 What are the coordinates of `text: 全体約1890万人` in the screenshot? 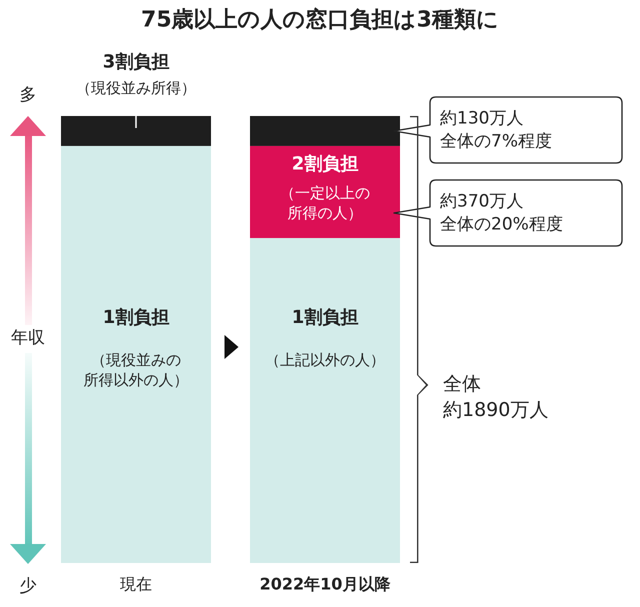 It's located at (495, 397).